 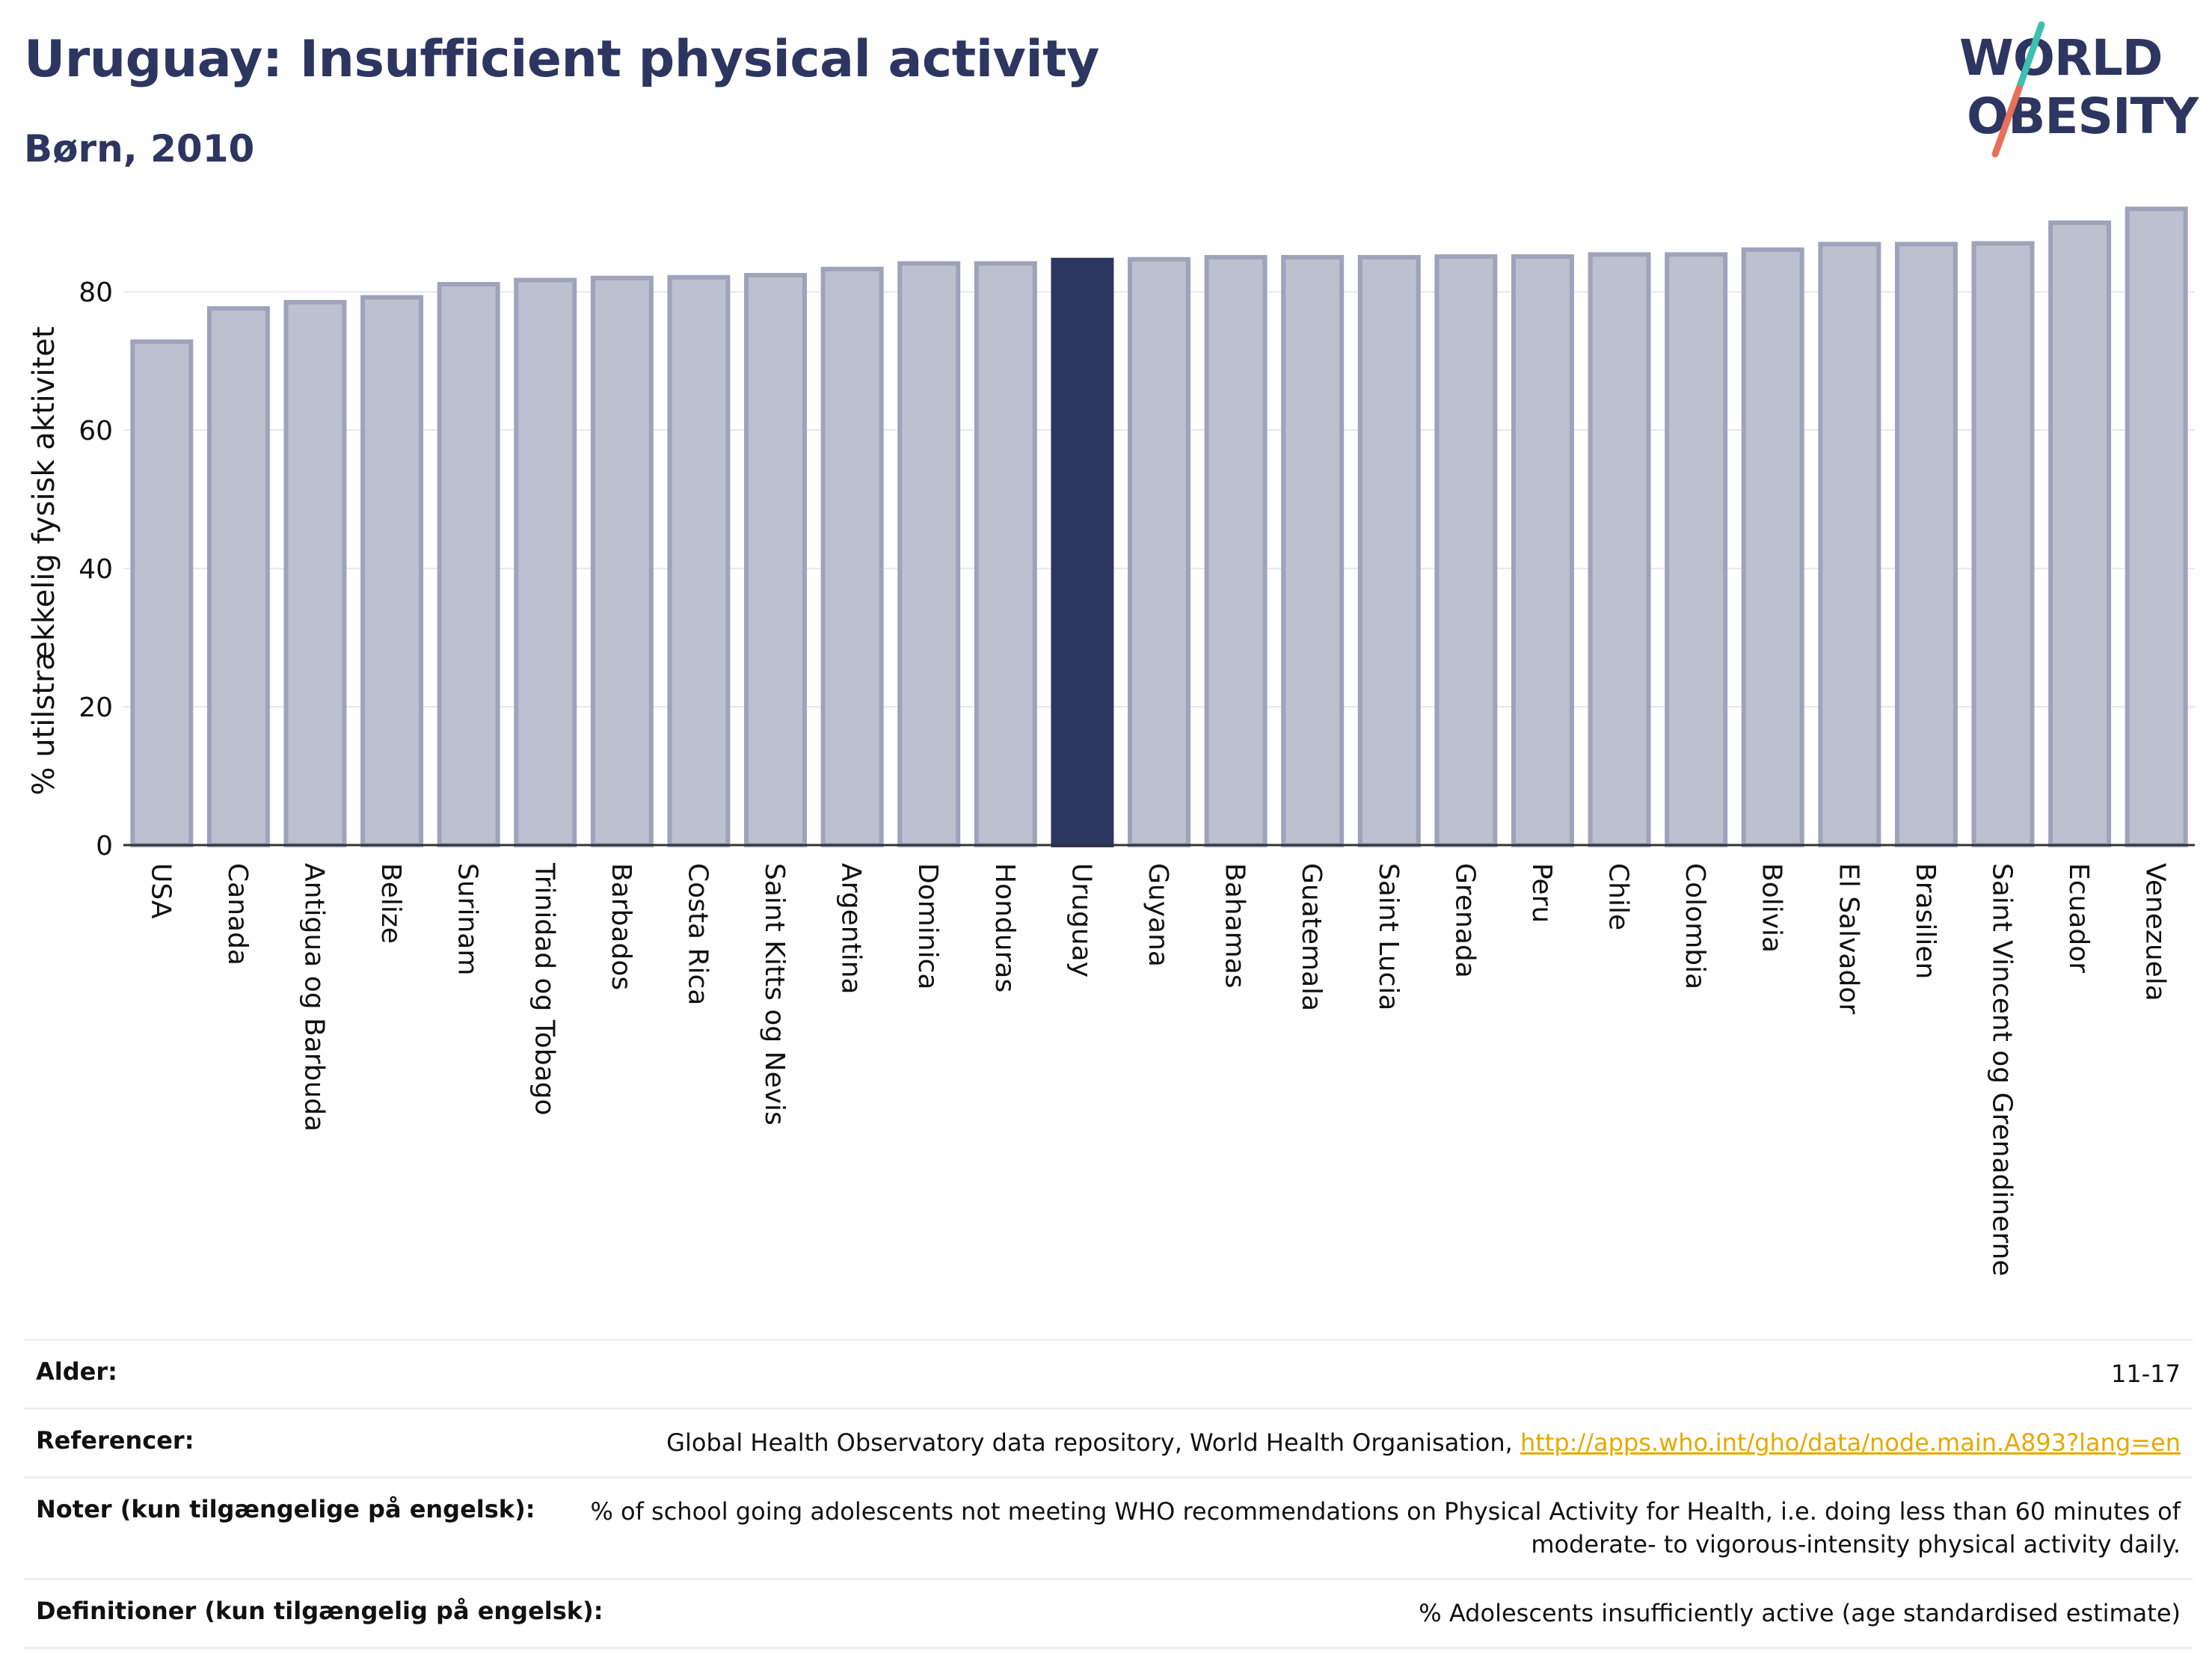 I want to click on y-tick-label: 80, so click(x=96, y=292).